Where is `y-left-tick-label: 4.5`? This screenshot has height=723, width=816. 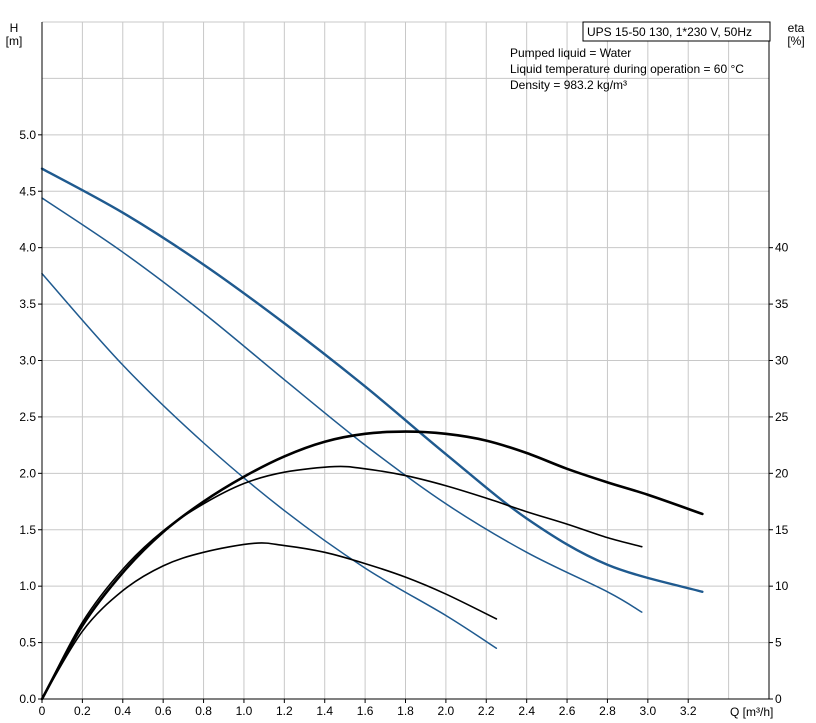
y-left-tick-label: 4.5 is located at coordinates (27, 191).